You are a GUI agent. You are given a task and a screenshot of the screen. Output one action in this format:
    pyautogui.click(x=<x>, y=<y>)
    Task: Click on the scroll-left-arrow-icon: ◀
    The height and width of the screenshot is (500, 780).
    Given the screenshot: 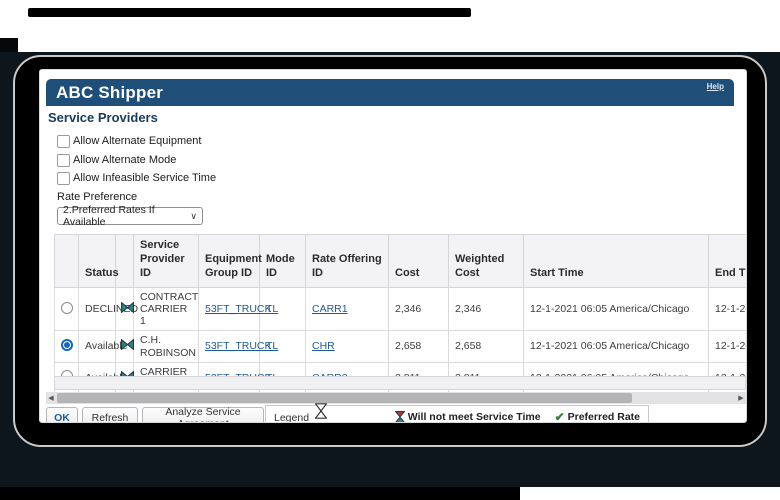 What is the action you would take?
    pyautogui.click(x=51, y=398)
    